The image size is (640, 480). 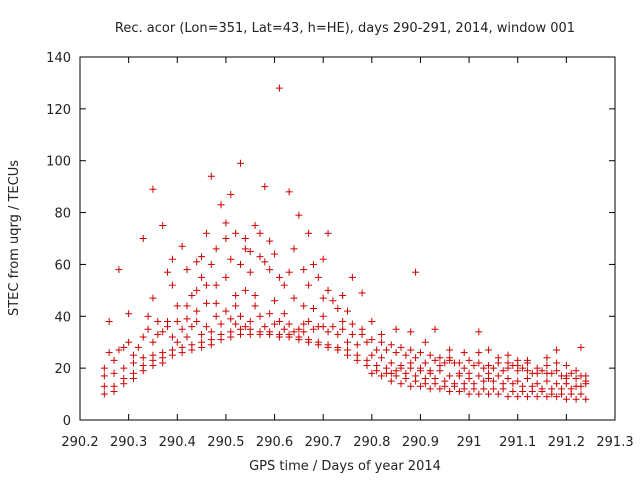 I want to click on y-axis-label: STEC from uqrg / TECUs, so click(x=14, y=238).